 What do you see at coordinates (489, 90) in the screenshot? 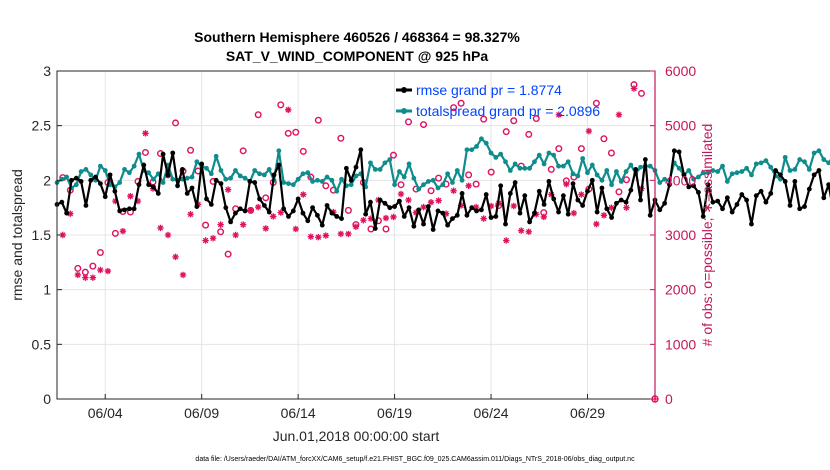
I see `legend-rmse-label: rmse grand pr = 1.8774` at bounding box center [489, 90].